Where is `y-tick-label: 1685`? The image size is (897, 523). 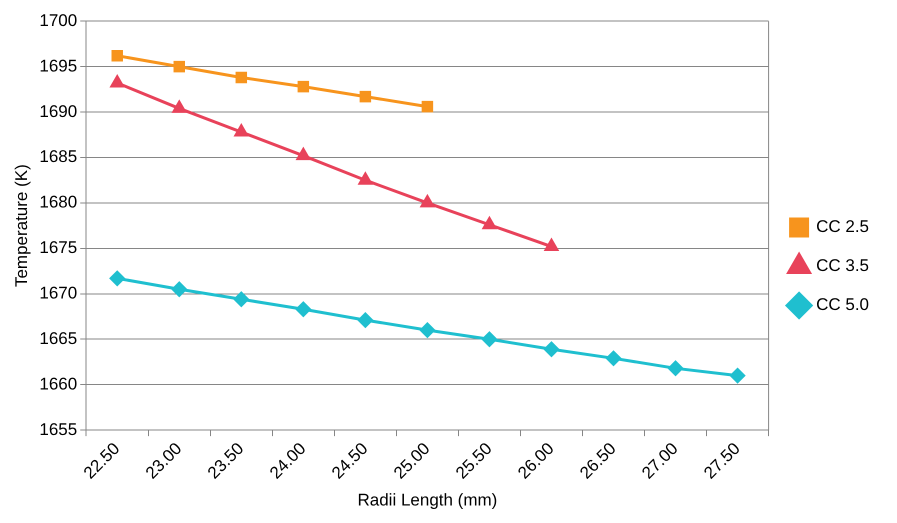
y-tick-label: 1685 is located at coordinates (58, 156).